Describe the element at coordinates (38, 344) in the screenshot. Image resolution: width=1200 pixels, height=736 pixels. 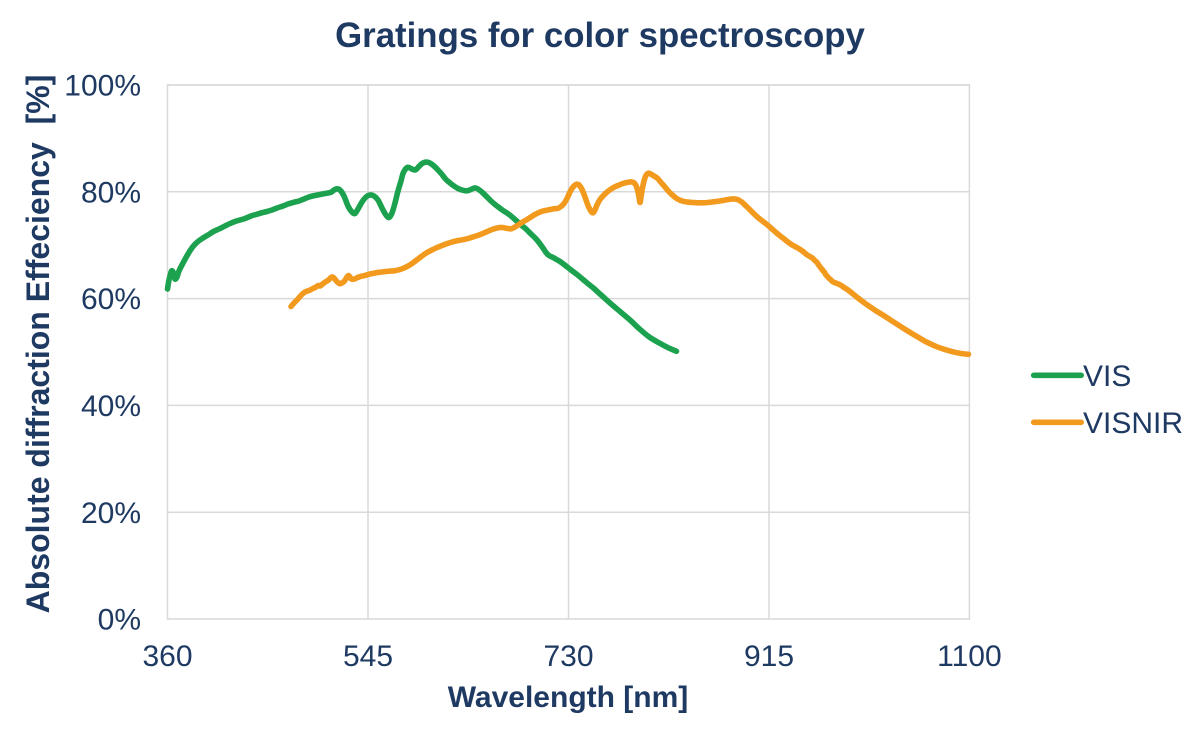
I see `svg-text:Absolute diffraction Effecienc: Absolute diffraction Effeciency [%]` at that location.